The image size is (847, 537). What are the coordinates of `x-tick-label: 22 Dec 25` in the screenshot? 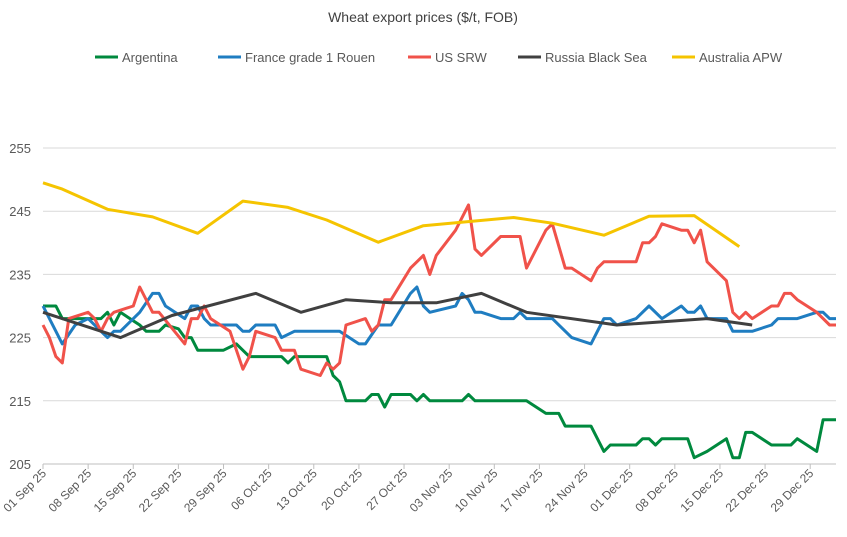 It's located at (747, 490).